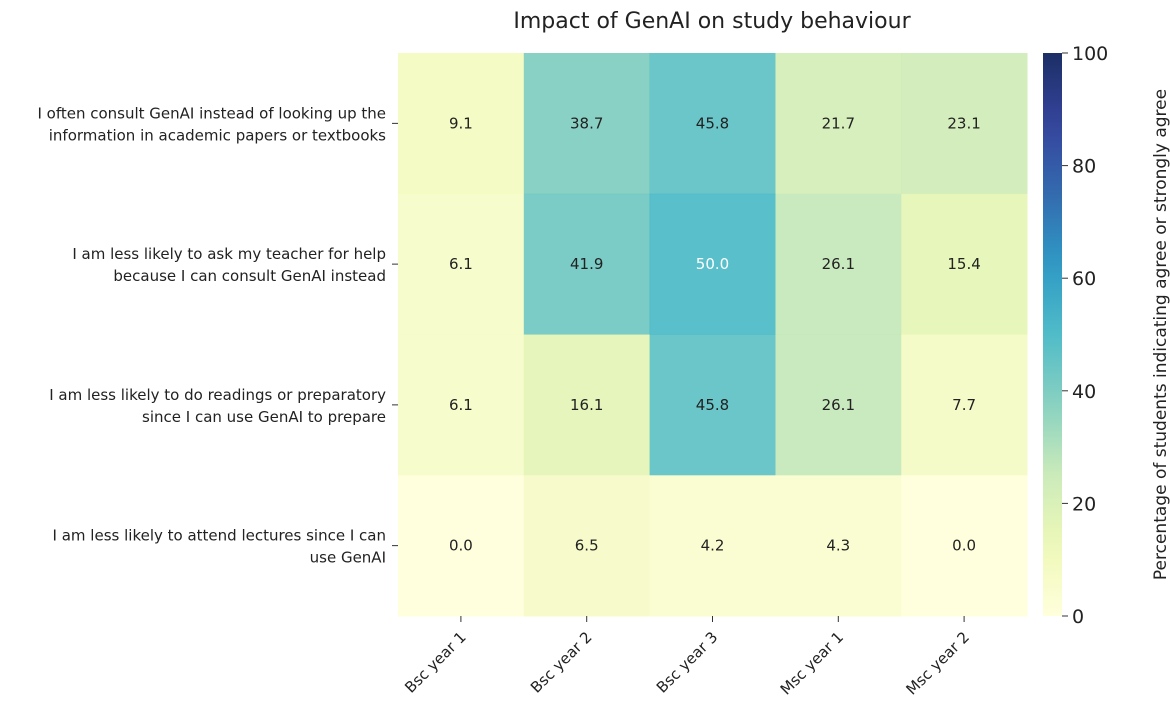 The height and width of the screenshot is (701, 1170). What do you see at coordinates (1084, 279) in the screenshot?
I see `colorbar-tick-label: 60` at bounding box center [1084, 279].